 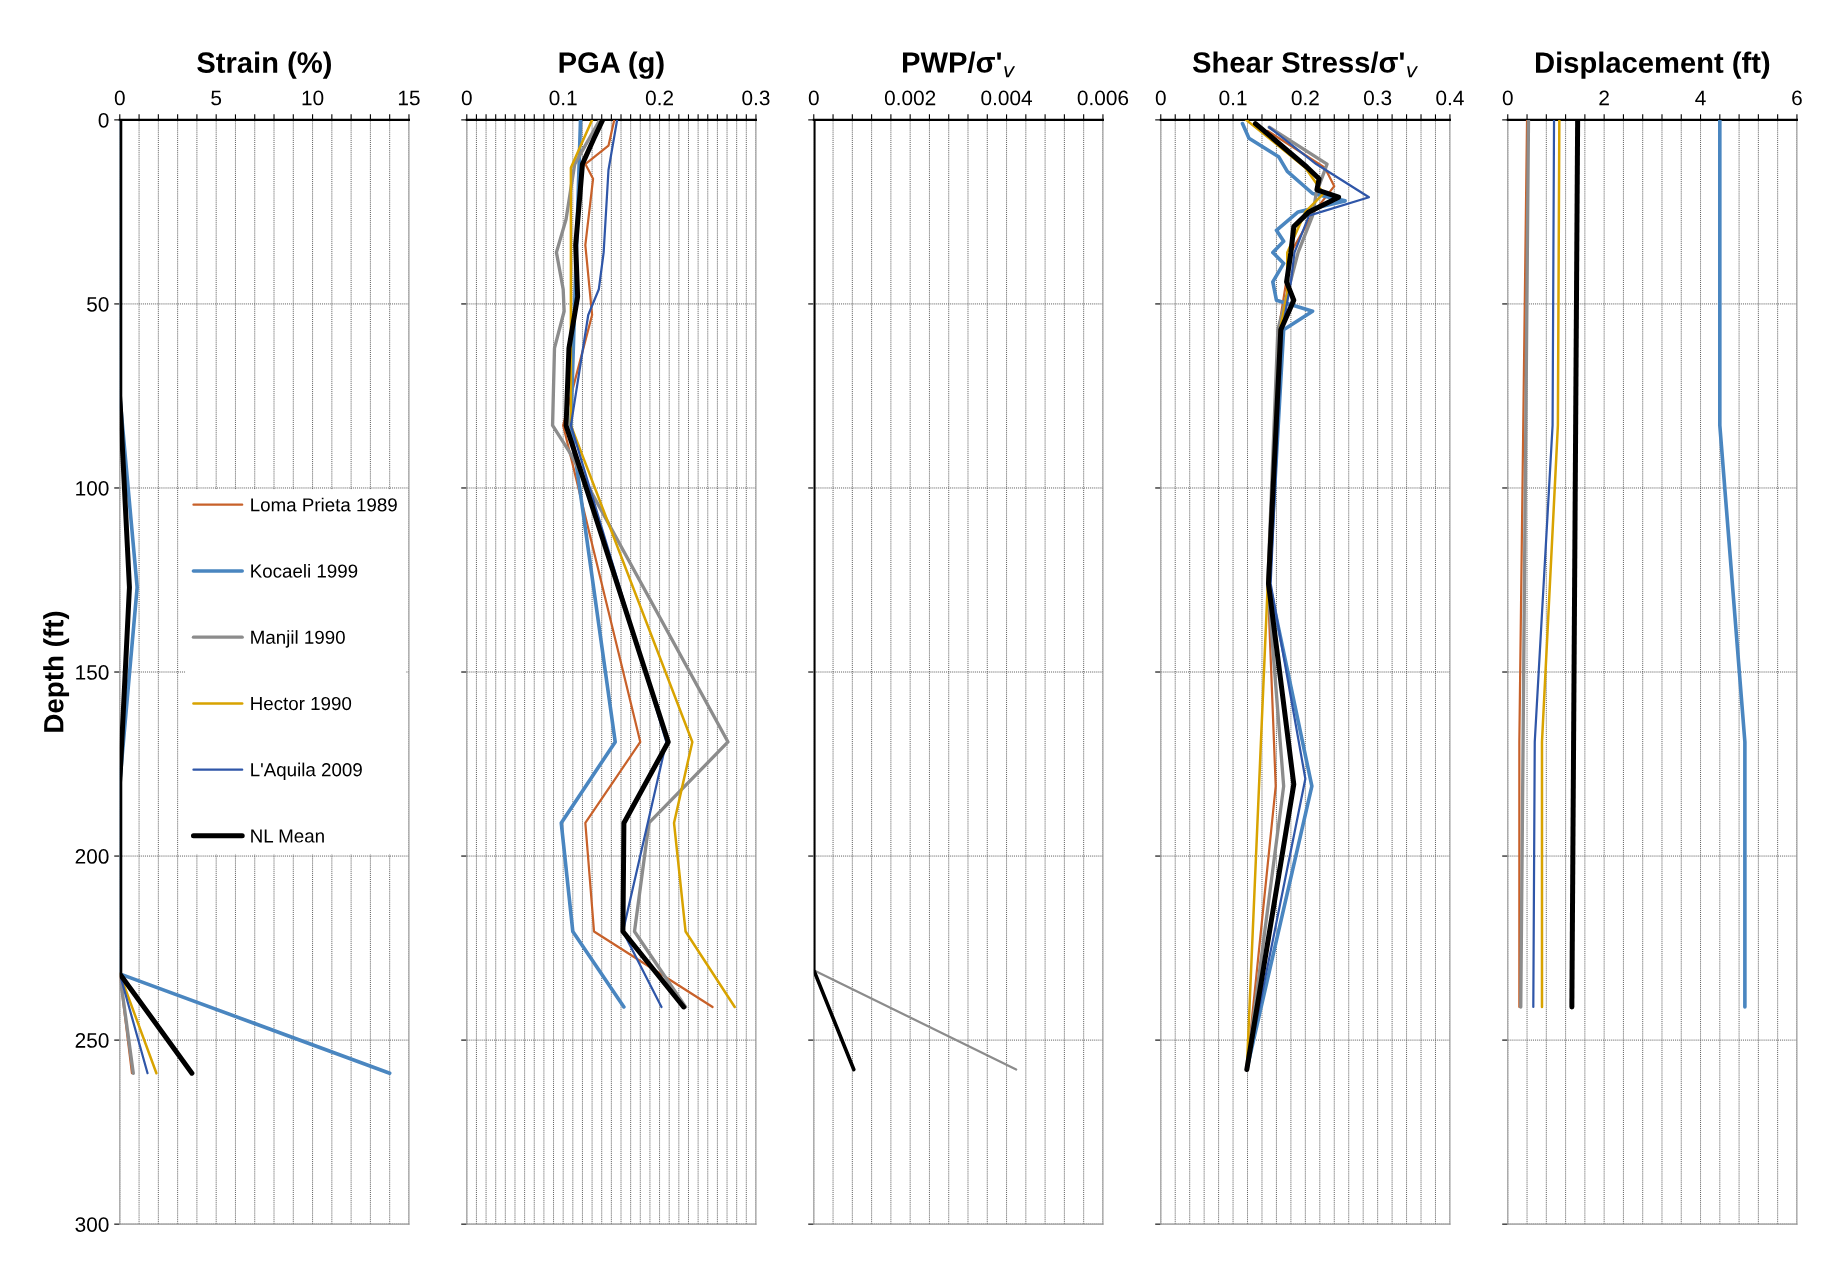 I want to click on legend-label: Kocaeli 1999, so click(x=304, y=570).